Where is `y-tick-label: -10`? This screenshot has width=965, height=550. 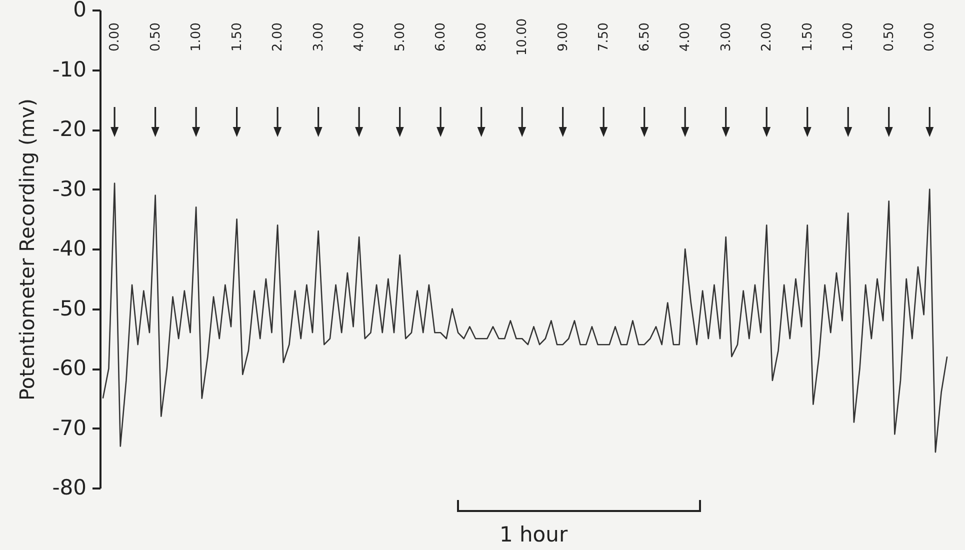 y-tick-label: -10 is located at coordinates (69, 69).